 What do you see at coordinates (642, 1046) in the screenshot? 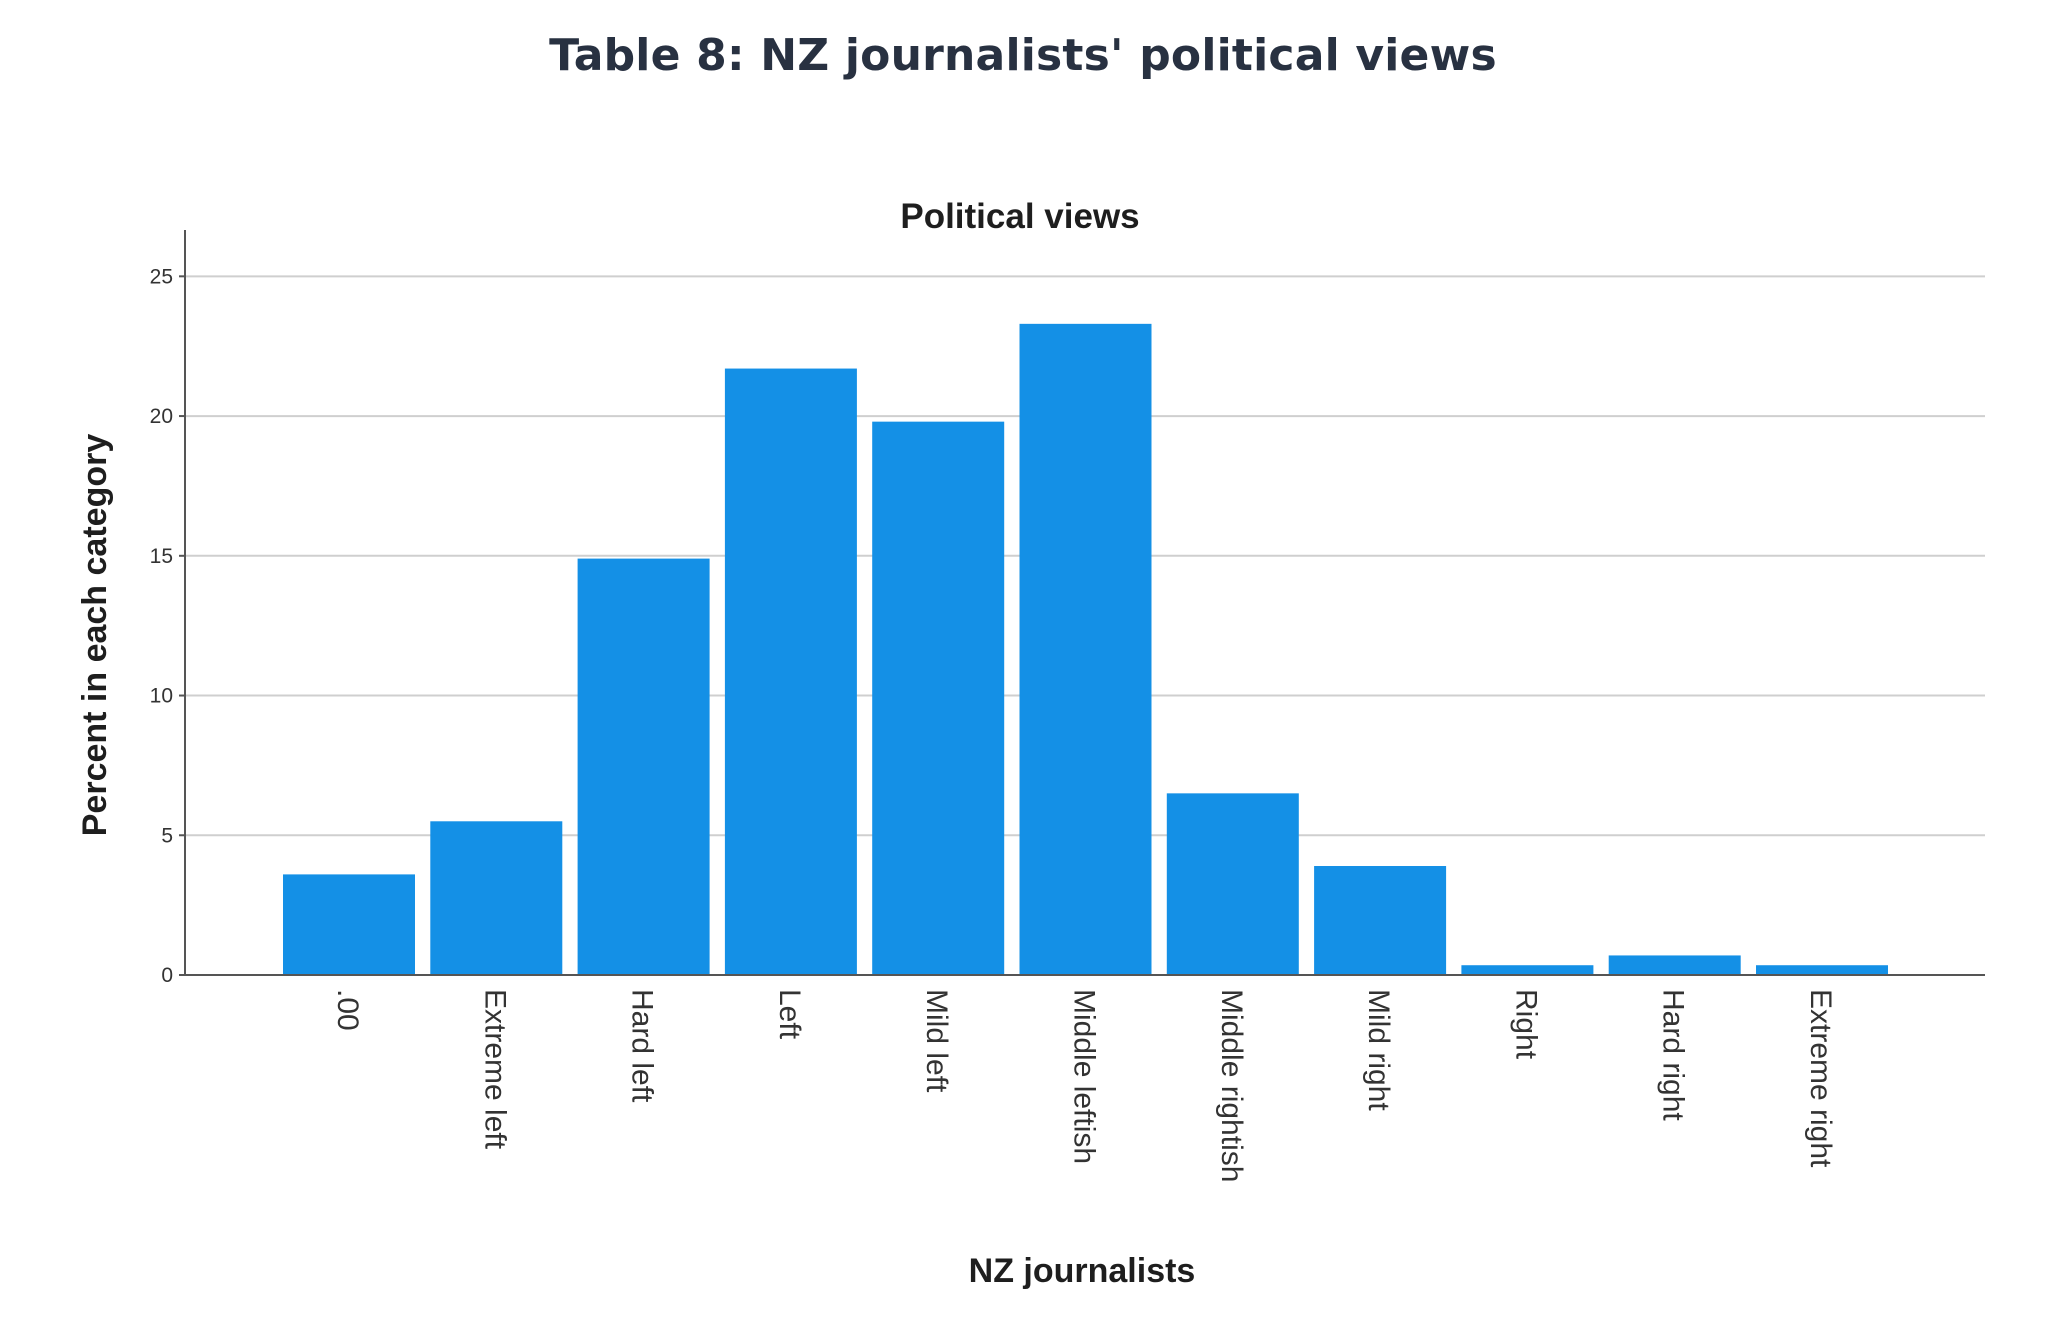
I see `x-tick-label: Hard left` at bounding box center [642, 1046].